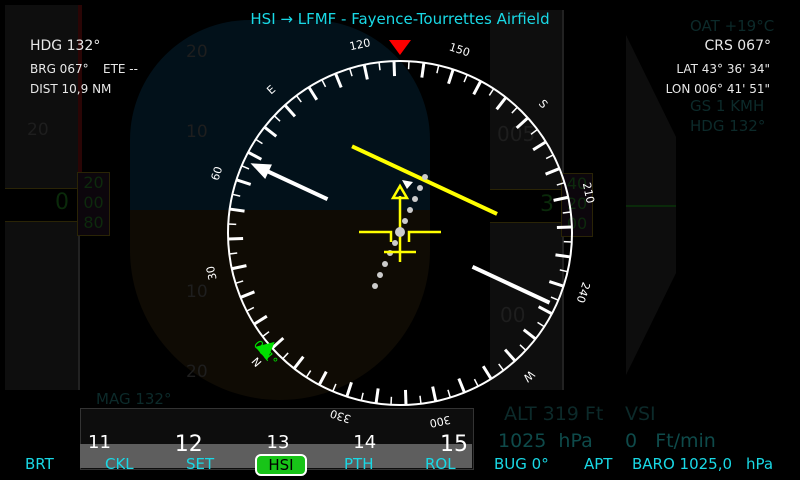 The width and height of the screenshot is (800, 480). What do you see at coordinates (547, 204) in the screenshot?
I see `alt-main: 3` at bounding box center [547, 204].